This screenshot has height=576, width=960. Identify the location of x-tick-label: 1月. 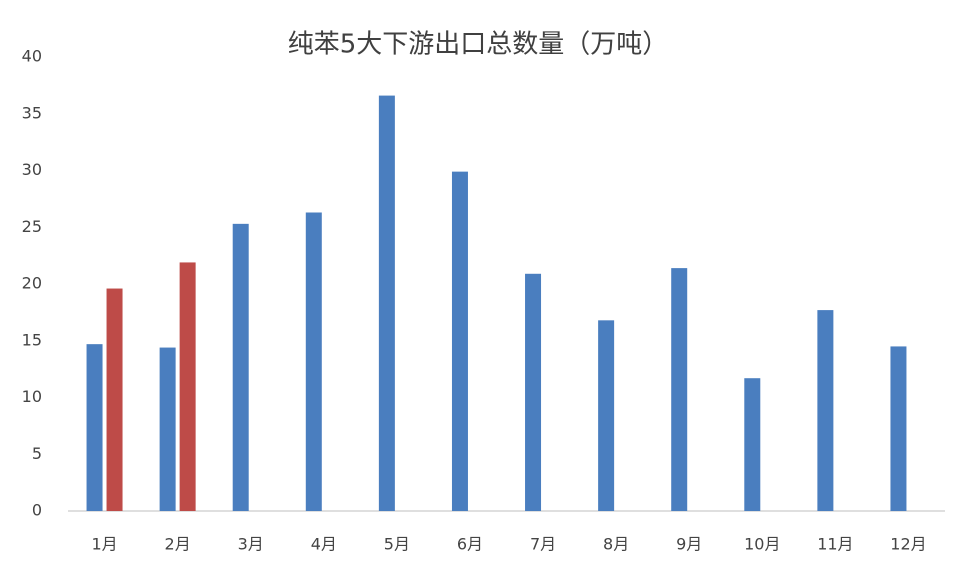
(104, 544).